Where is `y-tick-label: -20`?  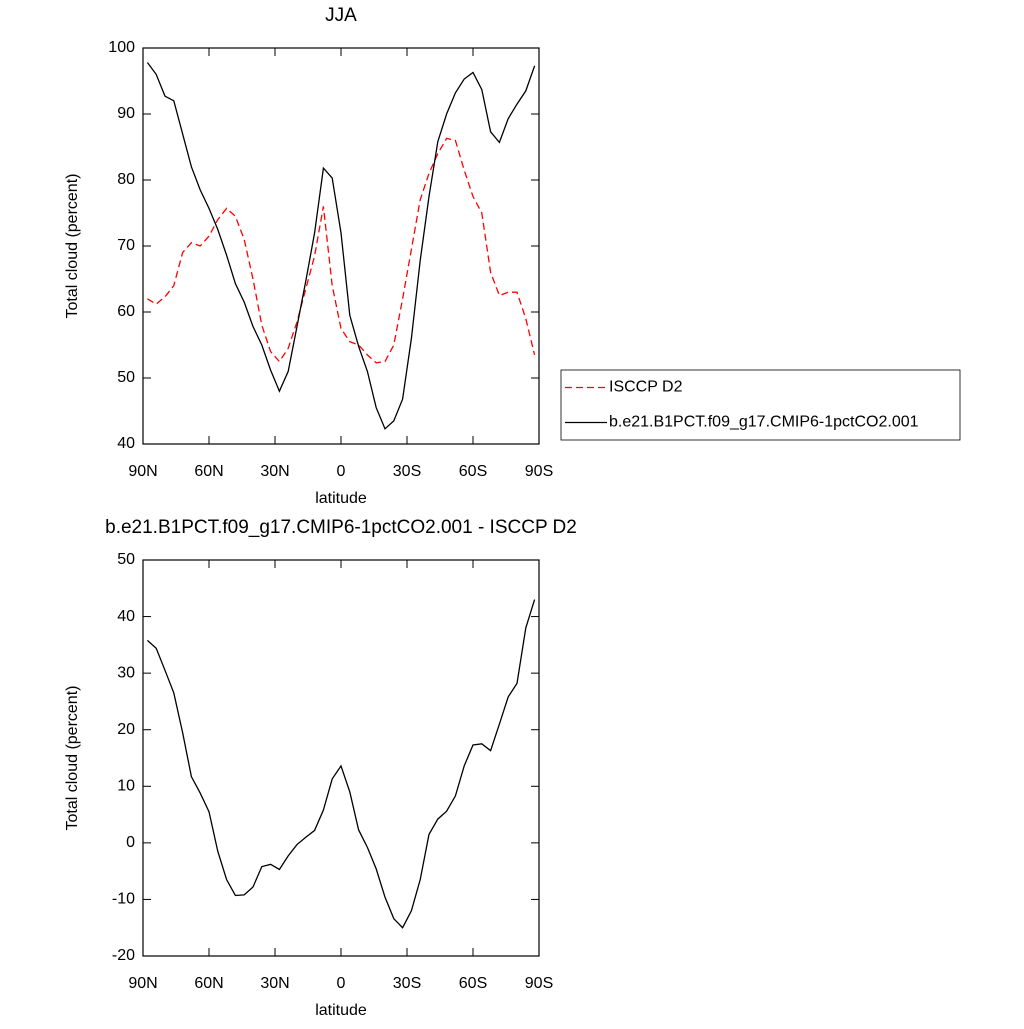 y-tick-label: -20 is located at coordinates (123, 955).